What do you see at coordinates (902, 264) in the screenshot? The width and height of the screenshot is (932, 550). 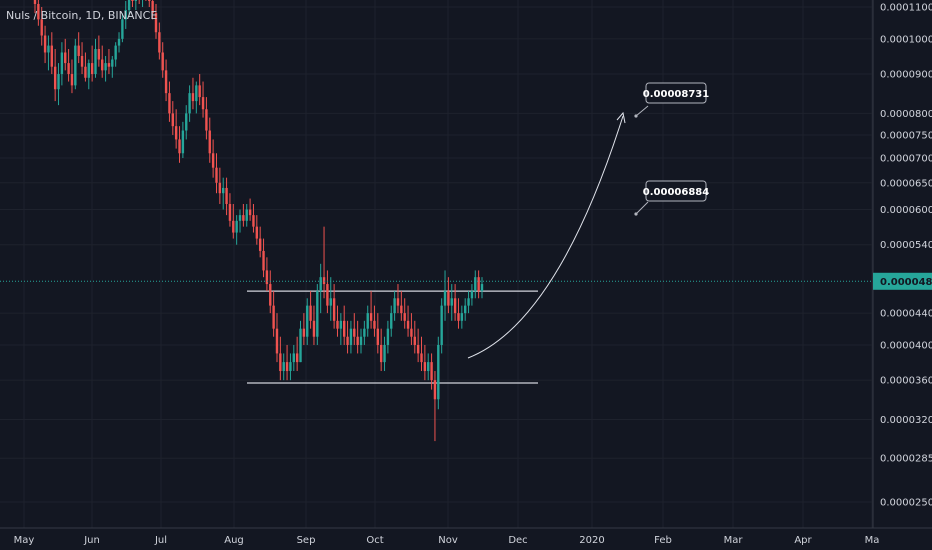 I see `price-axis-background` at bounding box center [902, 264].